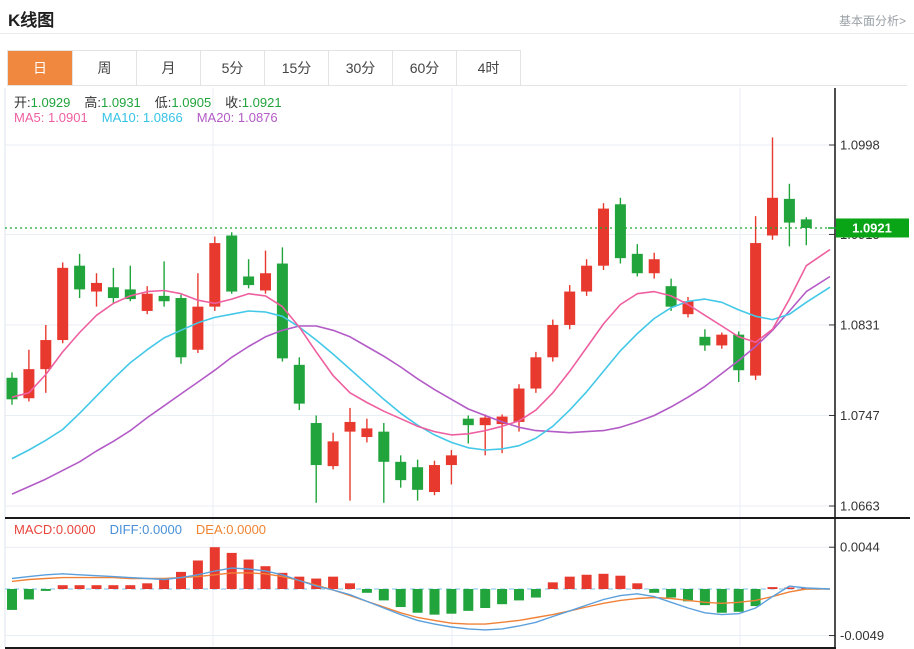 This screenshot has width=914, height=649. Describe the element at coordinates (191, 102) in the screenshot. I see `ohlc-2-value: 1.0905` at that location.